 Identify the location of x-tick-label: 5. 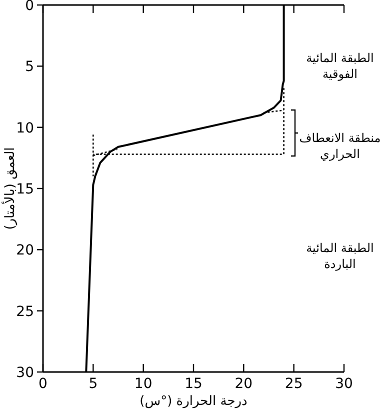
(93, 384).